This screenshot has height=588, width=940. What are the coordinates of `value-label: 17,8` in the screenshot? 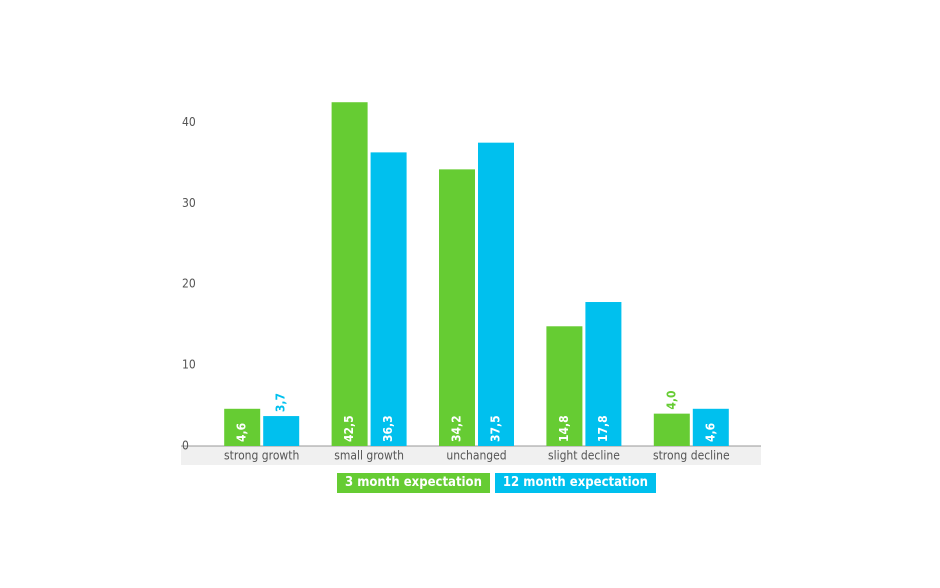 It's located at (603, 428).